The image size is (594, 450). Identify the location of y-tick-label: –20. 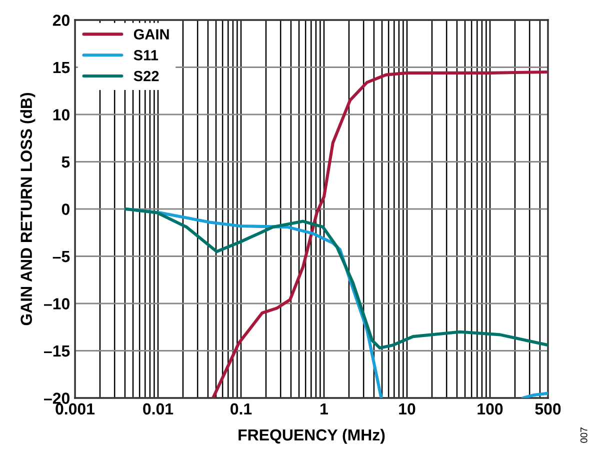
(57, 398).